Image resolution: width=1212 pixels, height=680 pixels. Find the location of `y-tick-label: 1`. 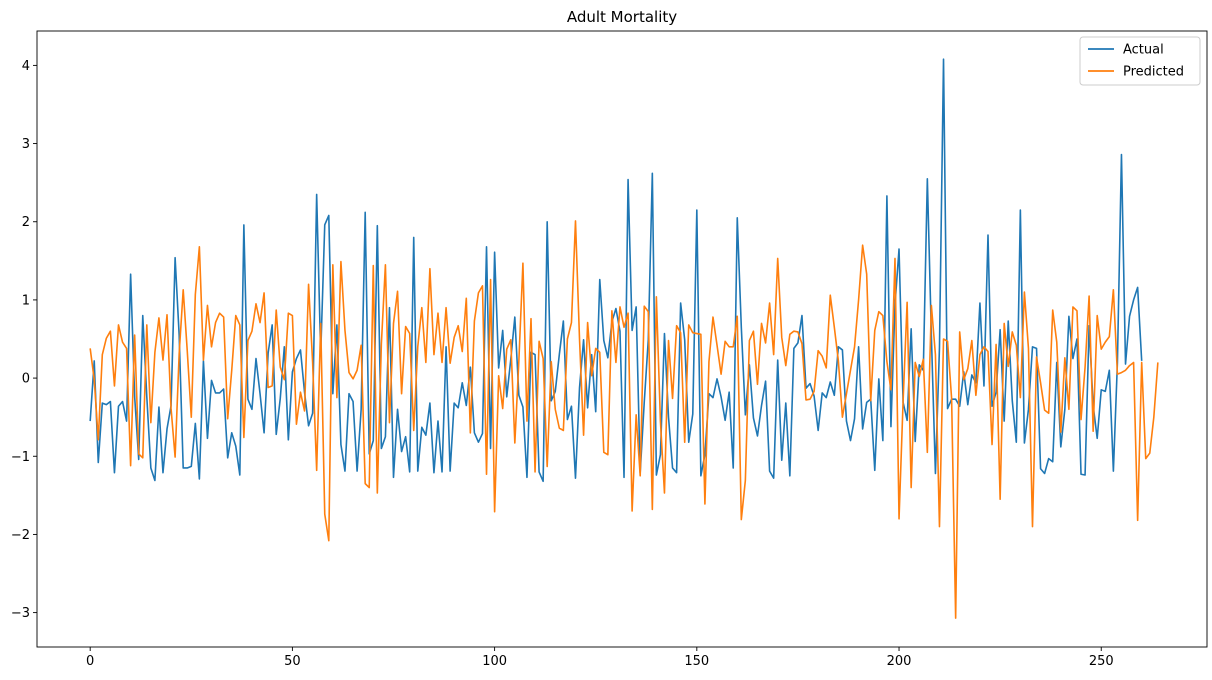

y-tick-label: 1 is located at coordinates (26, 300).